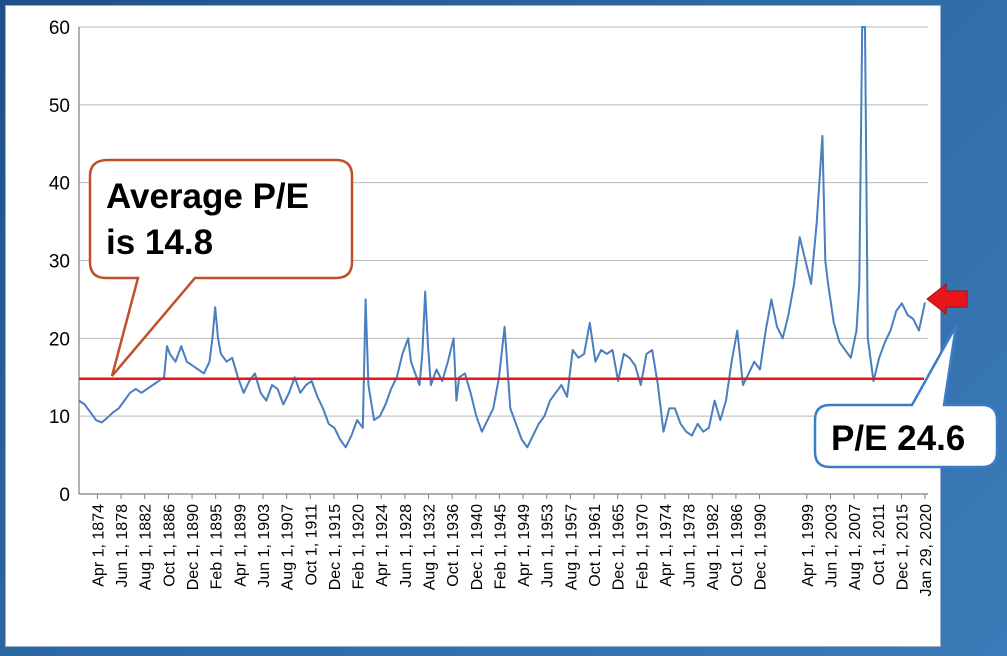 This screenshot has width=1007, height=656. What do you see at coordinates (429, 547) in the screenshot?
I see `x-tick-label: Aug 1, 1932` at bounding box center [429, 547].